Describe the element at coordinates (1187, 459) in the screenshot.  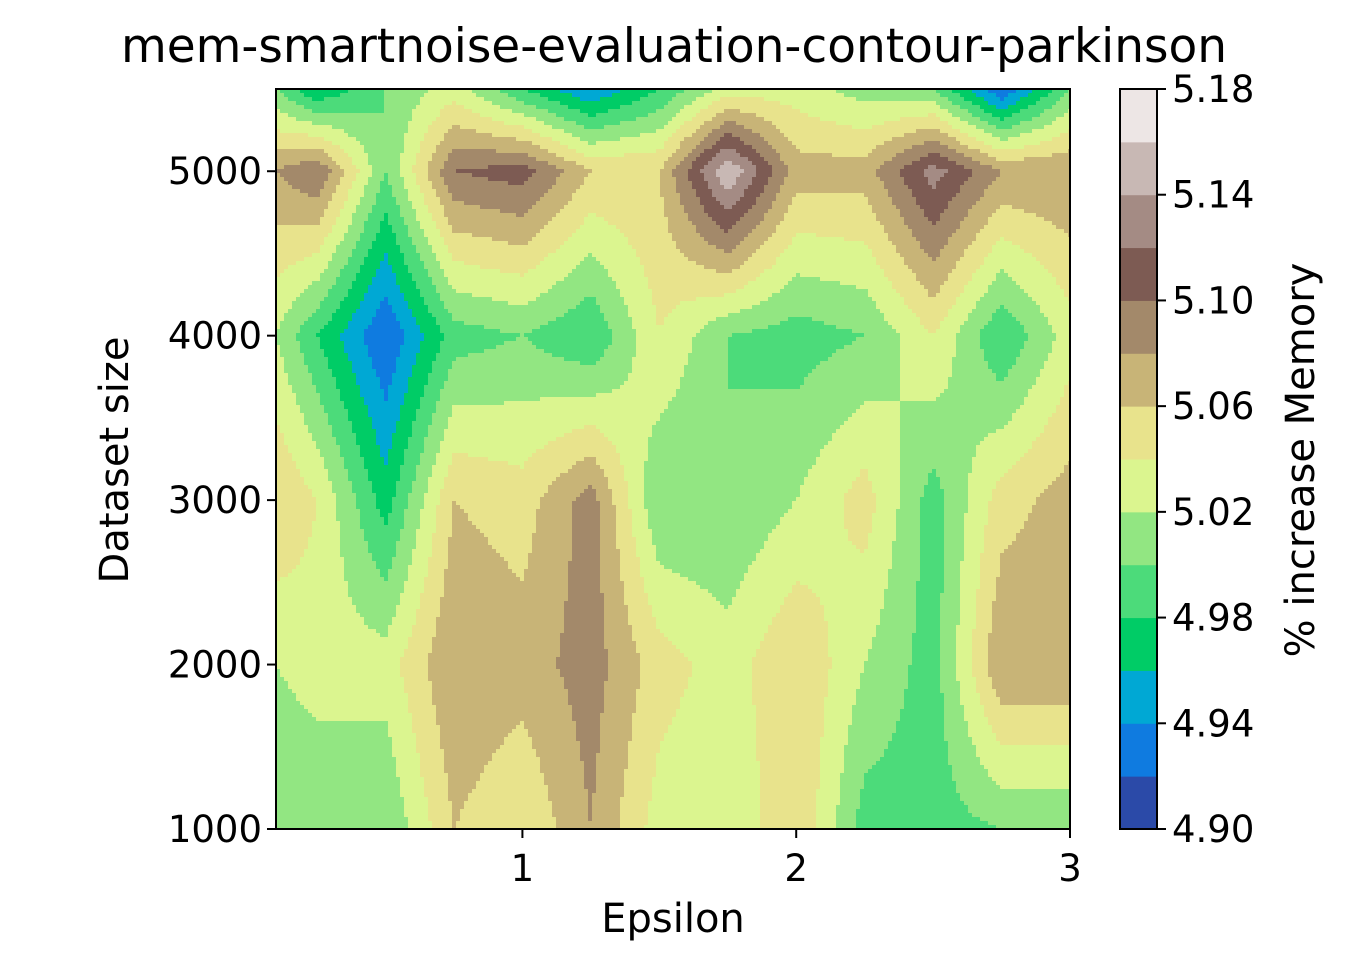
I see `colorbar: 4.90 4.94 4.98 5.02 5.06 5.10 5.14 5.18` at that location.